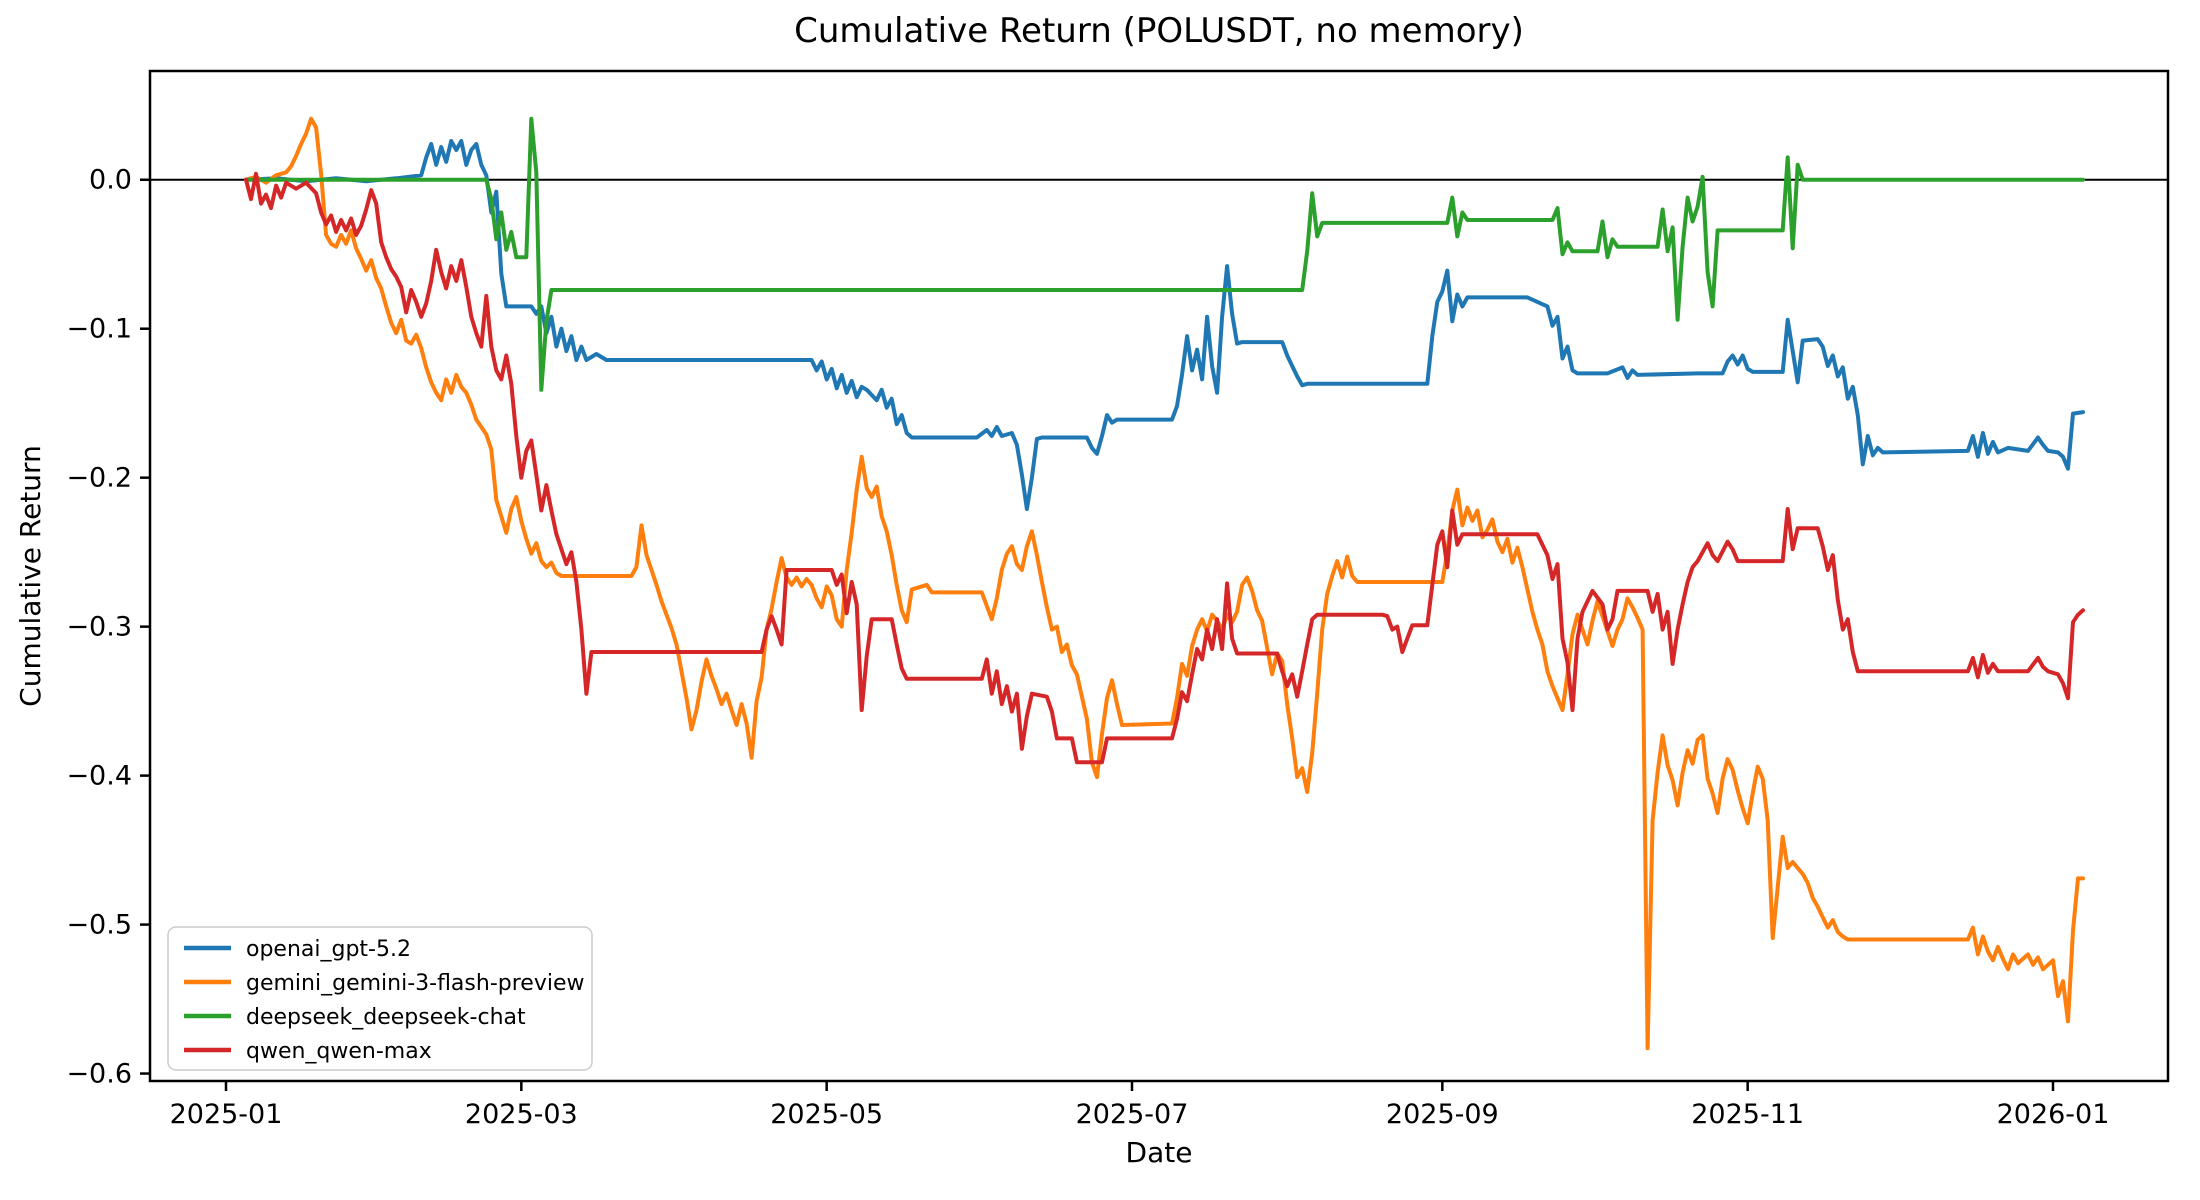  What do you see at coordinates (1159, 31) in the screenshot?
I see `chart-title: Cumulative Return (POLUSDT, no memory)` at bounding box center [1159, 31].